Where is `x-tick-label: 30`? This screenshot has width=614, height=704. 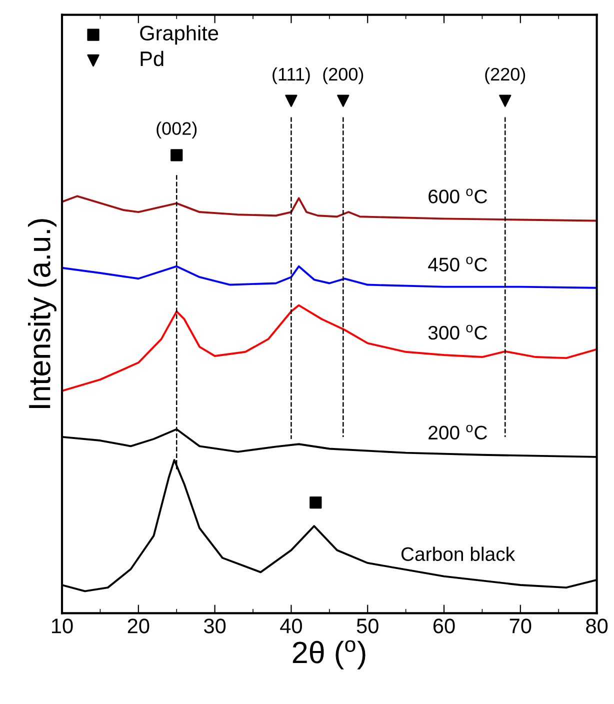 x-tick-label: 30 is located at coordinates (215, 626).